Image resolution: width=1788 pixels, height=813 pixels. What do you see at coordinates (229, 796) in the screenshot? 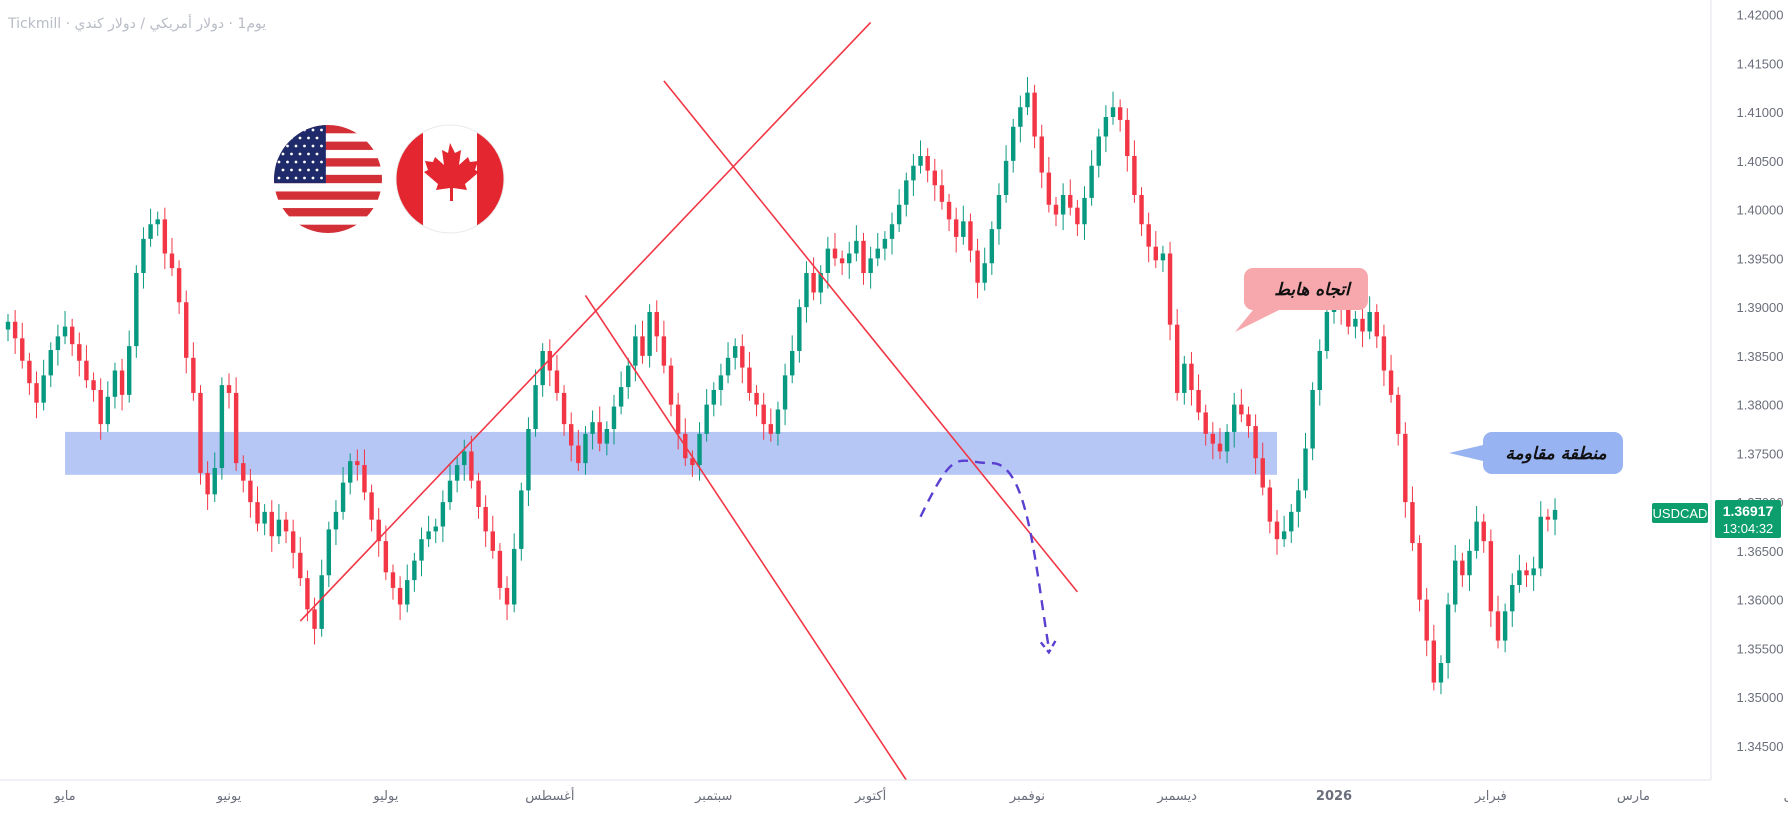
I see `time-tick-label: يونيو` at bounding box center [229, 796].